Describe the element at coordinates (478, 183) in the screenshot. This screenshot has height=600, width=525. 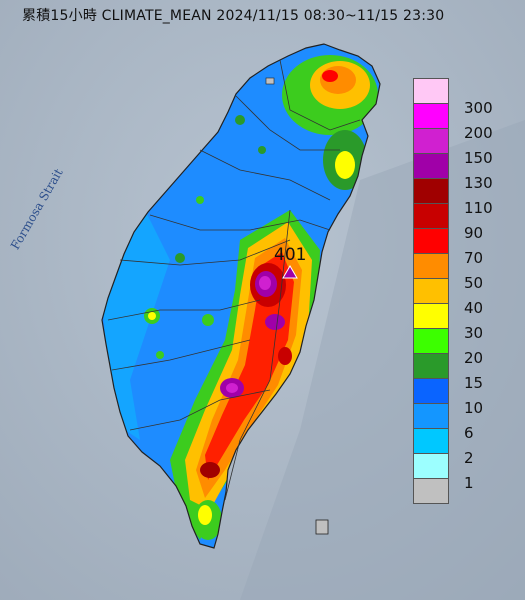
I see `legend-label: 130` at that location.